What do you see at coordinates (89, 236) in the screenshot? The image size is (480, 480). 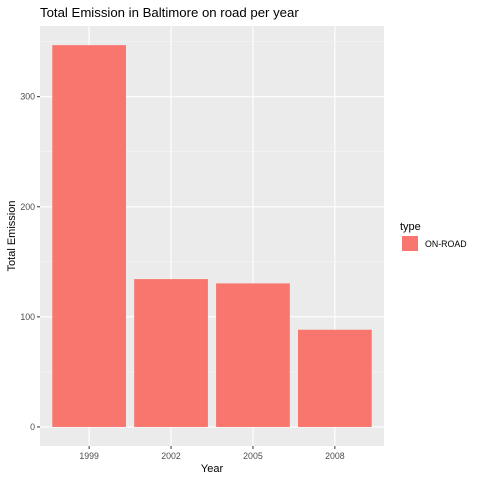 I see `bar-1999` at bounding box center [89, 236].